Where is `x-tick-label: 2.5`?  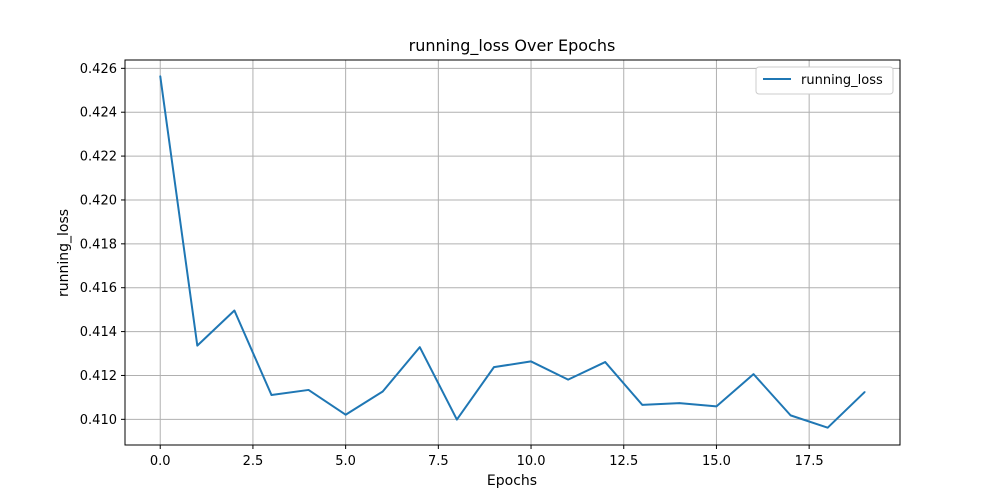
x-tick-label: 2.5 is located at coordinates (253, 461).